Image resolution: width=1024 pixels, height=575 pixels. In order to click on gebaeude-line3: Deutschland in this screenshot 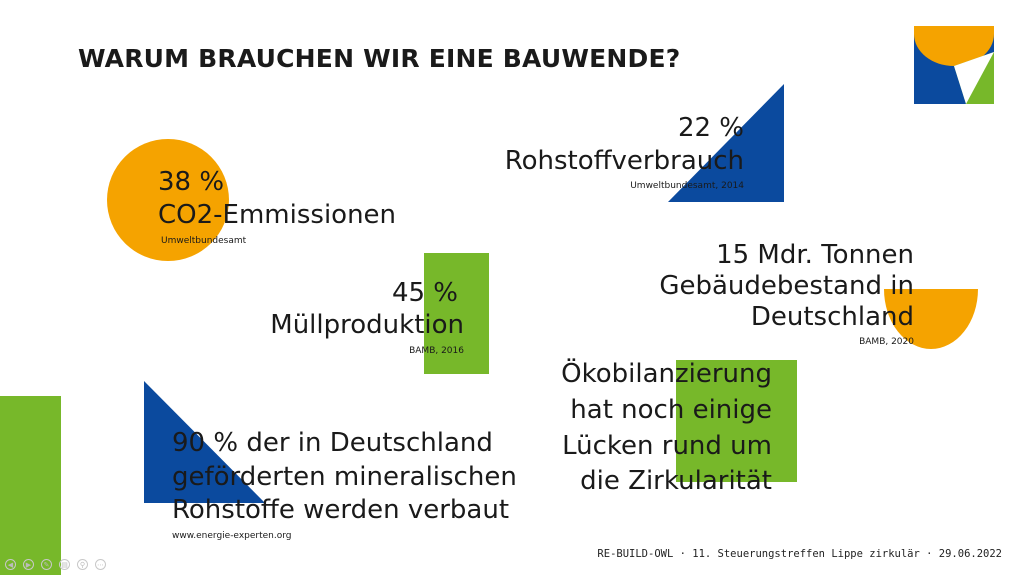, I will do `click(832, 317)`.